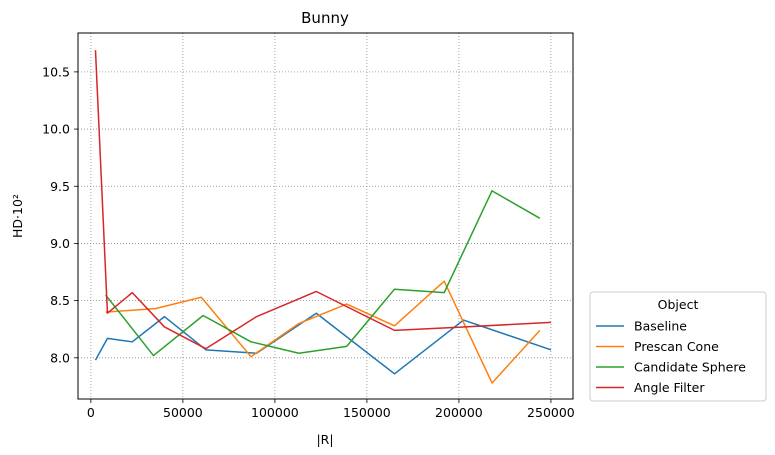 This screenshot has height=455, width=775. I want to click on chart-title: Bunny, so click(325, 18).